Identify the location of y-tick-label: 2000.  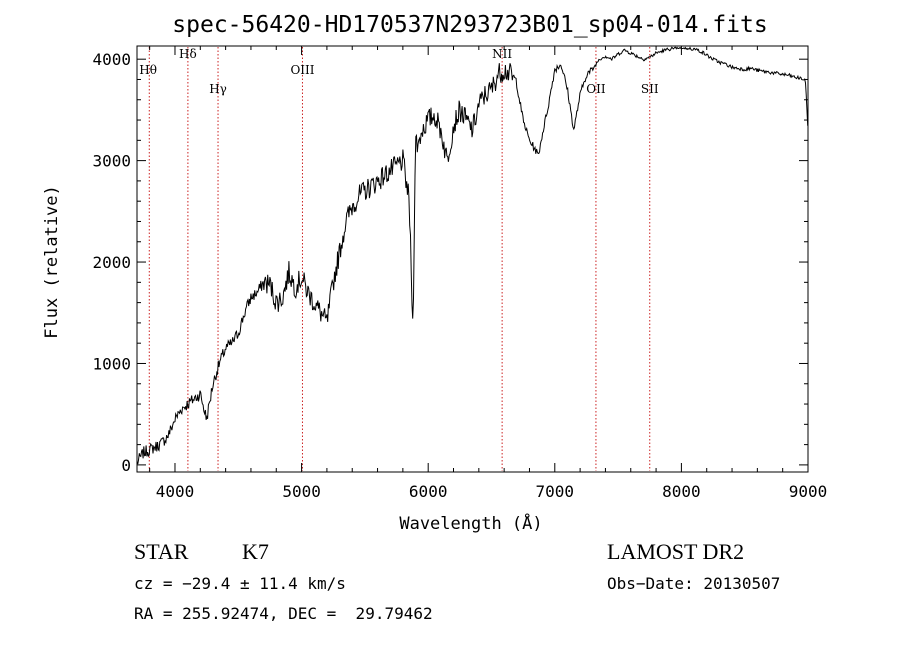
(111, 262).